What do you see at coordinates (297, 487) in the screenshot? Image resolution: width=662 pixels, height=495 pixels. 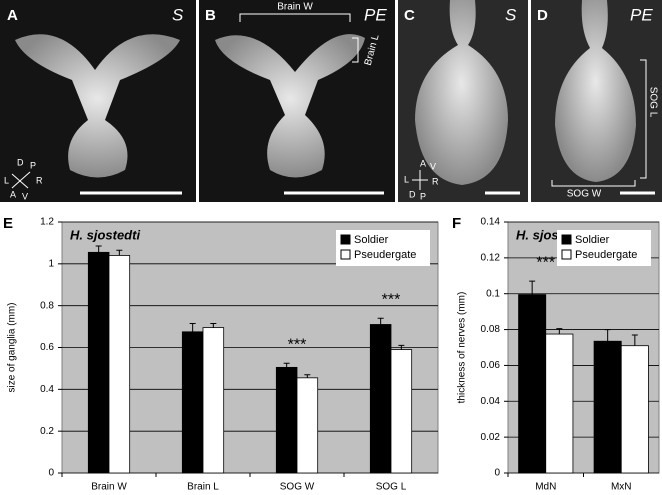 I see `x-tick-label: SOG W` at bounding box center [297, 487].